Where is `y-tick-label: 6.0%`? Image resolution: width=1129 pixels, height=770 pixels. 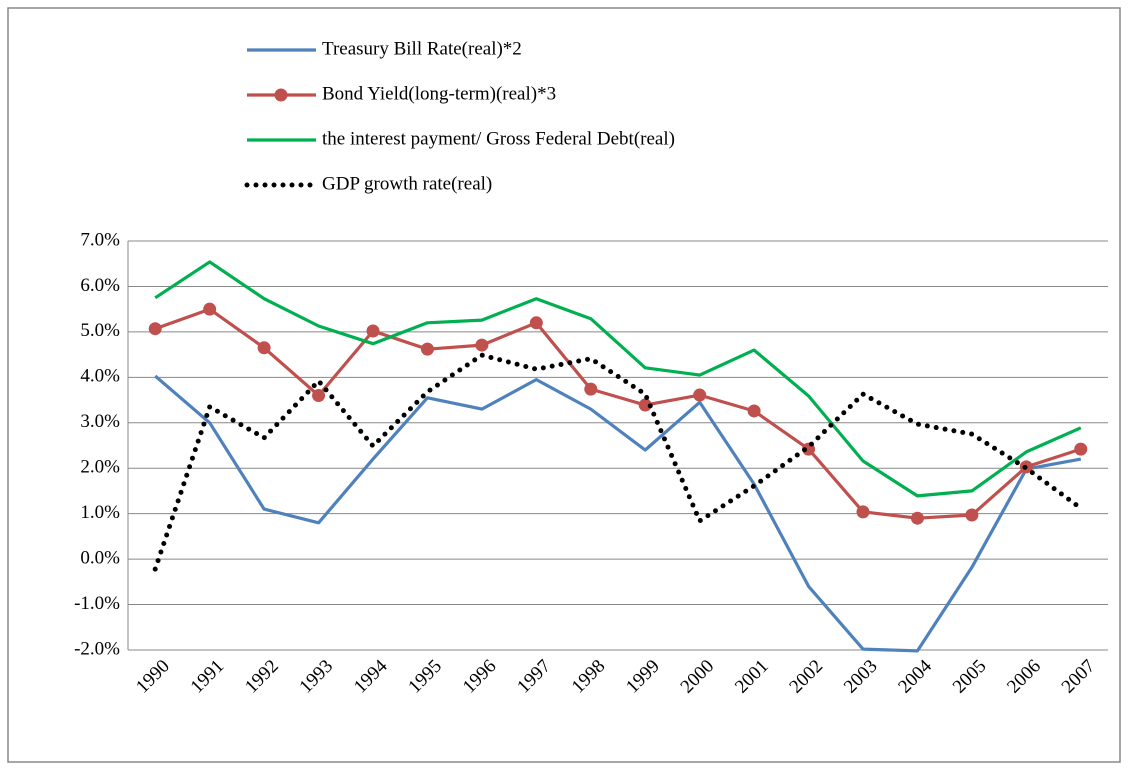
y-tick-label: 6.0% is located at coordinates (100, 285).